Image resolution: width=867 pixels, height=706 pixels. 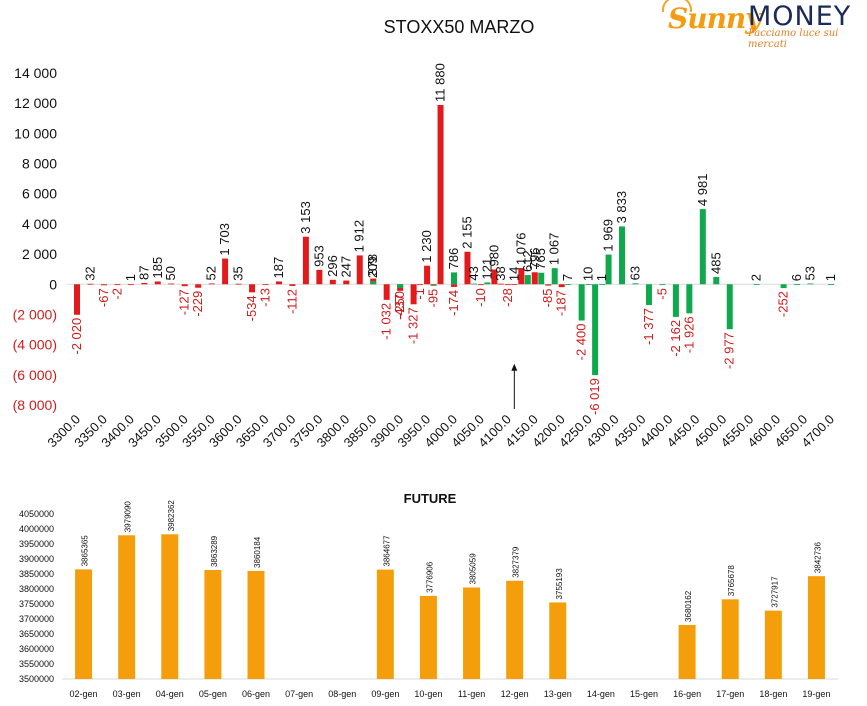 I want to click on data-label: 10, so click(x=588, y=274).